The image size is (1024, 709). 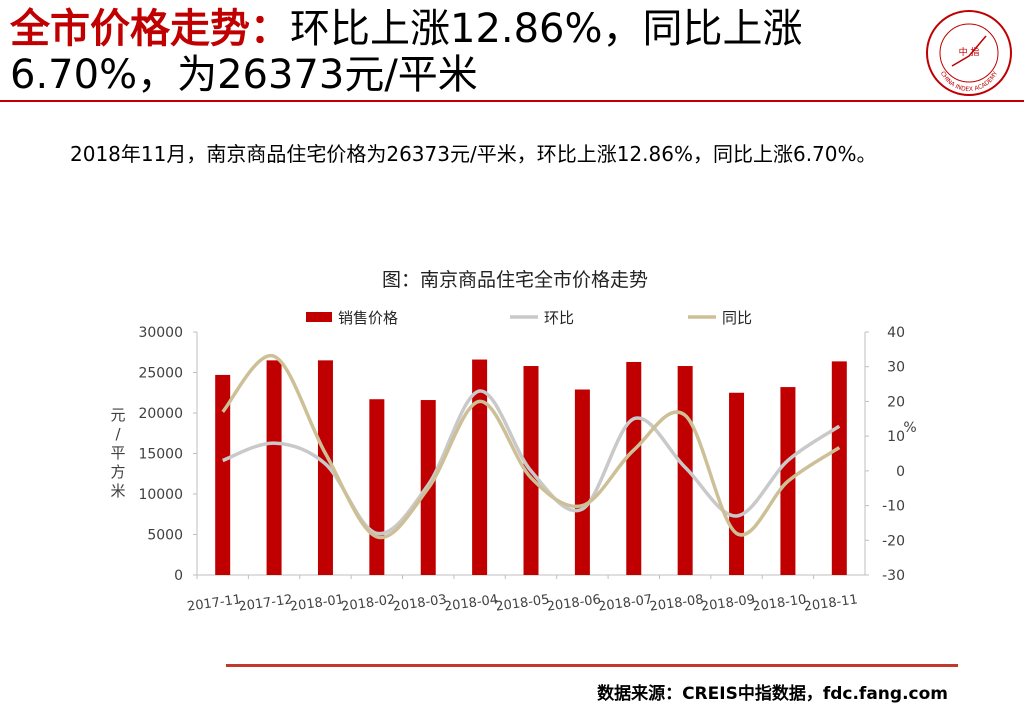 What do you see at coordinates (737, 318) in the screenshot?
I see `legend-label-yoy: 同比` at bounding box center [737, 318].